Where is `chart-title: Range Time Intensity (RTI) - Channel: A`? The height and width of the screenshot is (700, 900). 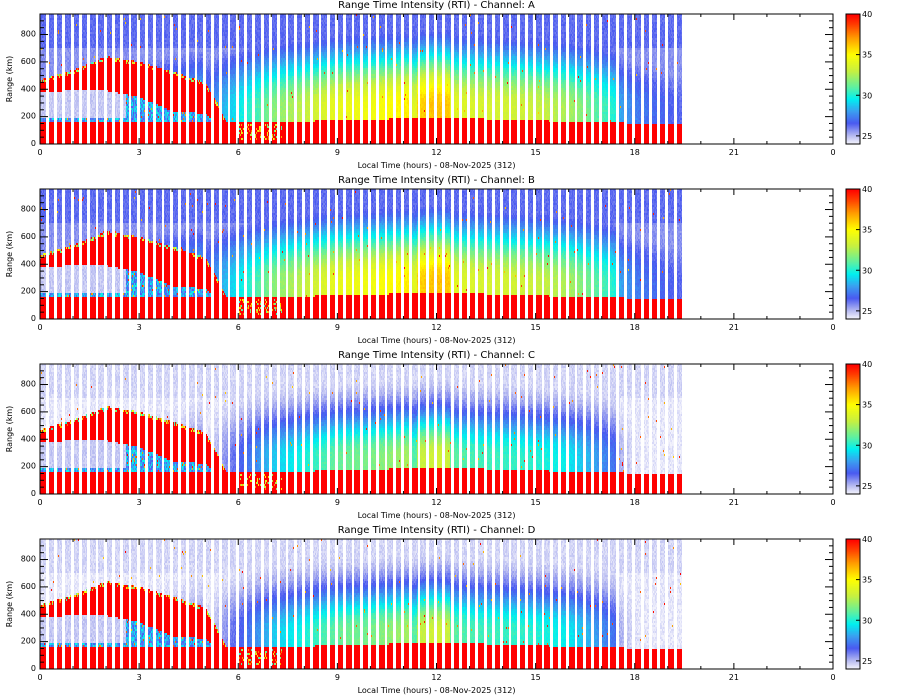 chart-title: Range Time Intensity (RTI) - Channel: A is located at coordinates (436, 5).